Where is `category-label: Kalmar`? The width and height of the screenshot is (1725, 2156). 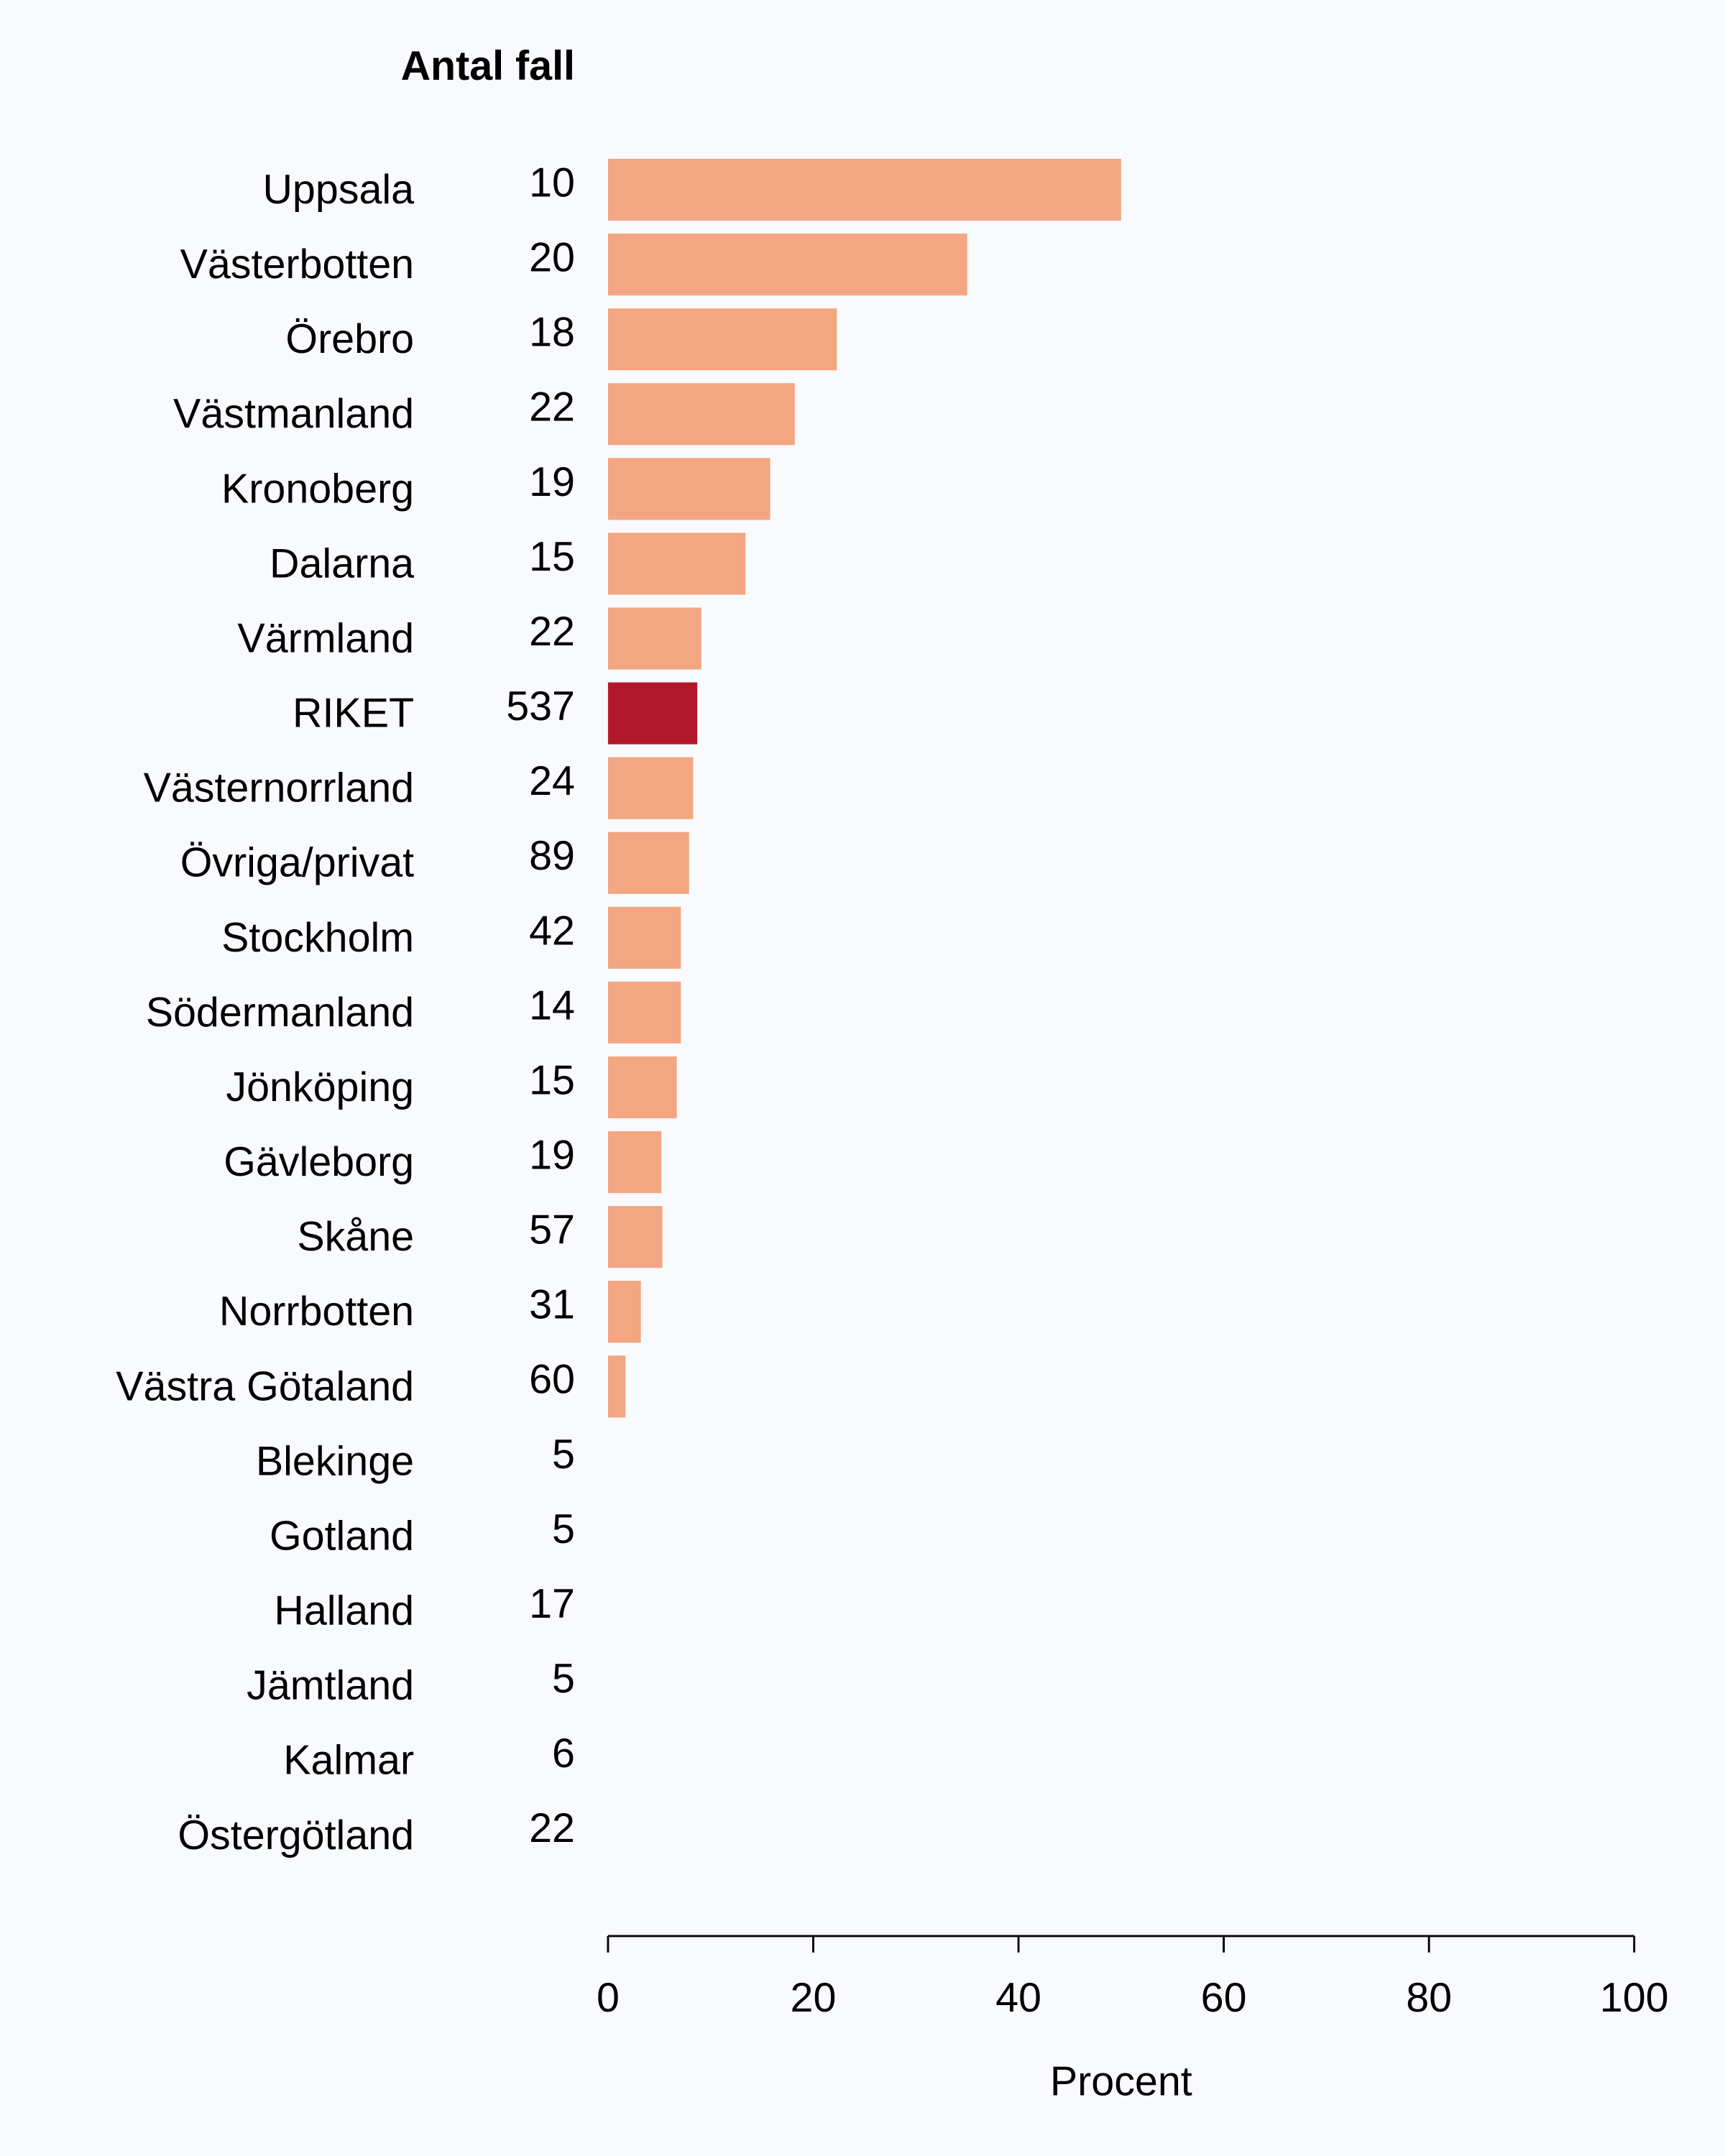
category-label: Kalmar is located at coordinates (348, 1761).